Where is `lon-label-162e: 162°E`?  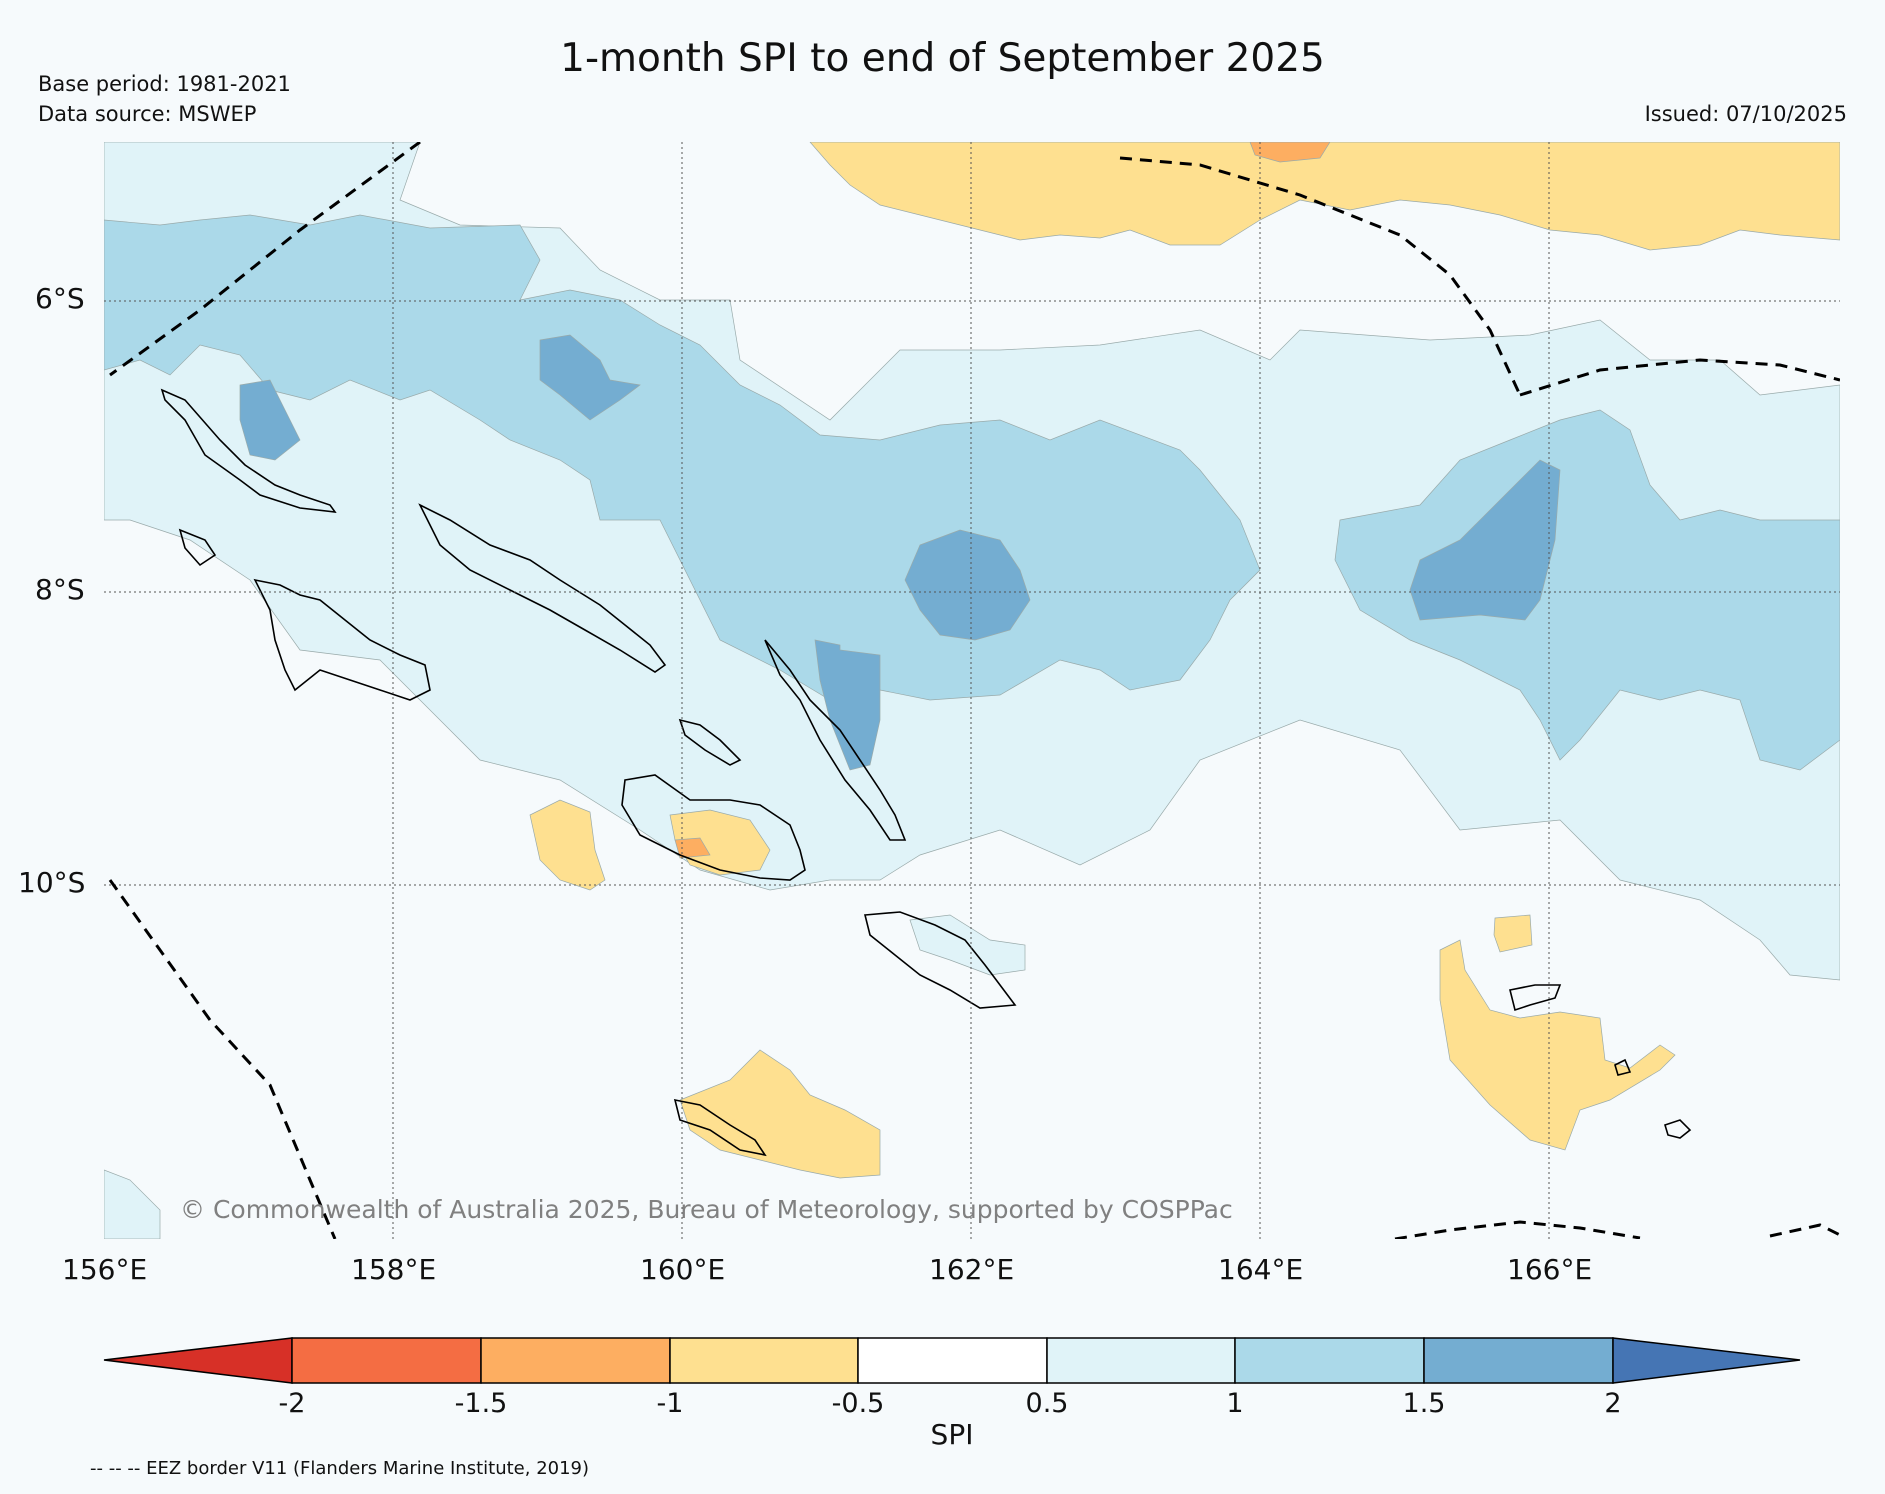
lon-label-162e: 162°E is located at coordinates (972, 1269).